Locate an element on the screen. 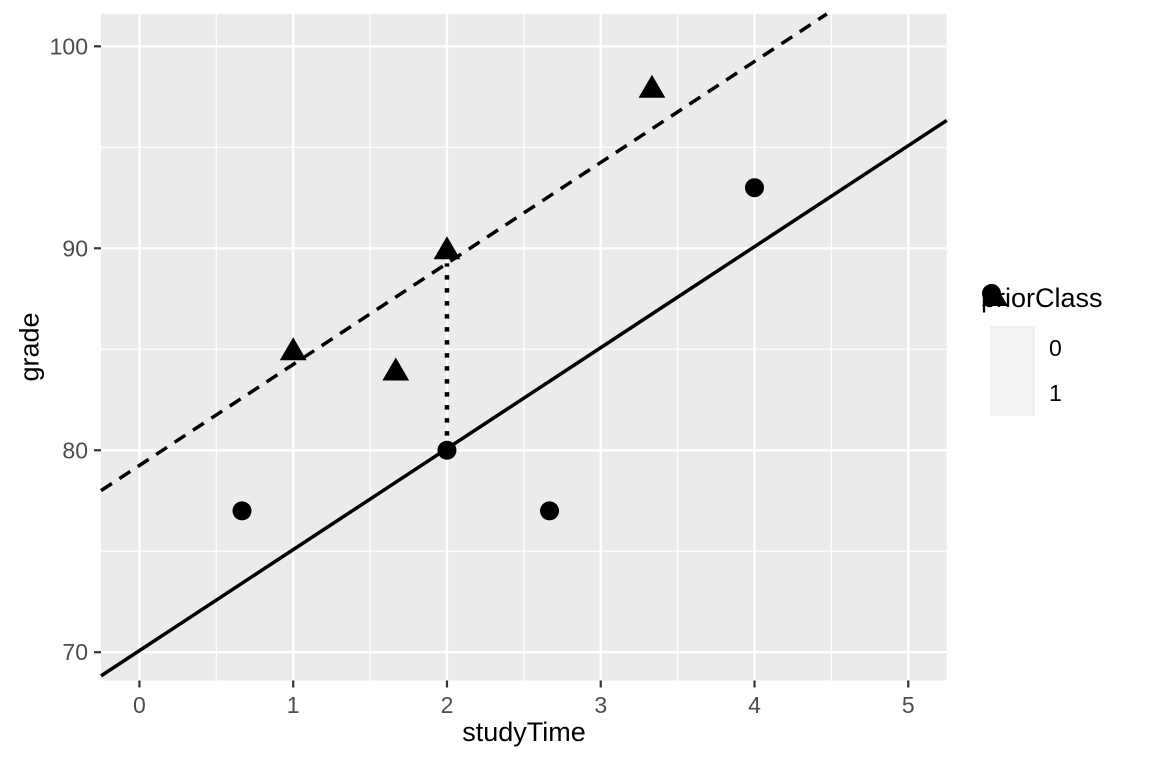 This screenshot has height=768, width=1152. legend: priorClass 0 1 is located at coordinates (1042, 349).